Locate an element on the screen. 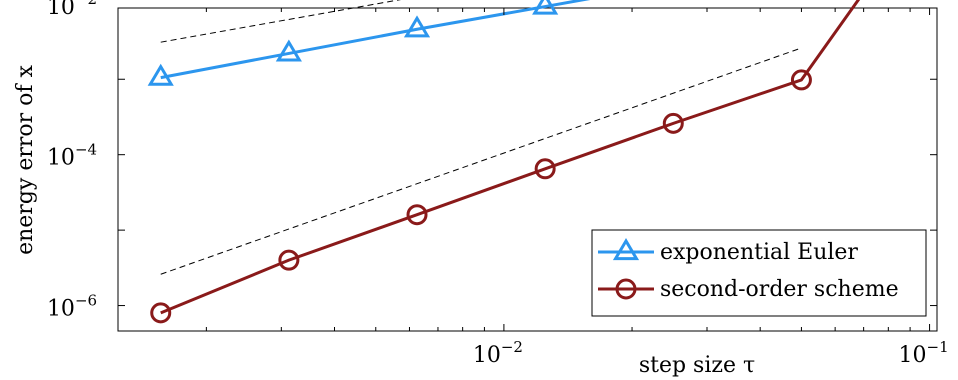 The height and width of the screenshot is (380, 958). legend-entry: exponential Euler is located at coordinates (728, 251).